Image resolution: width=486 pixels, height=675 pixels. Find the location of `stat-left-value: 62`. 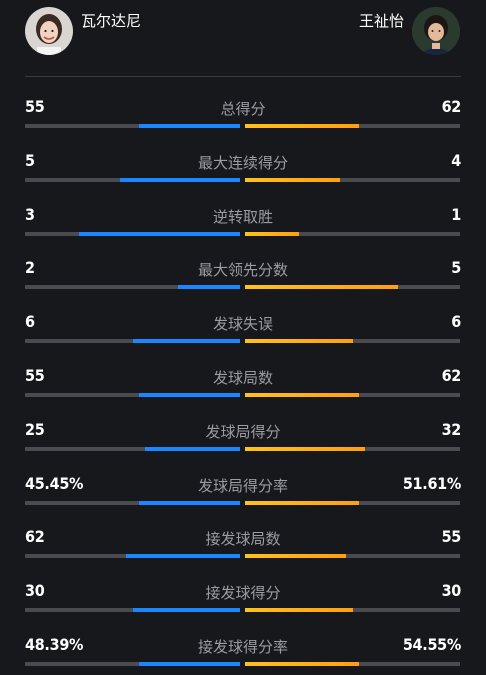

stat-left-value: 62 is located at coordinates (35, 536).